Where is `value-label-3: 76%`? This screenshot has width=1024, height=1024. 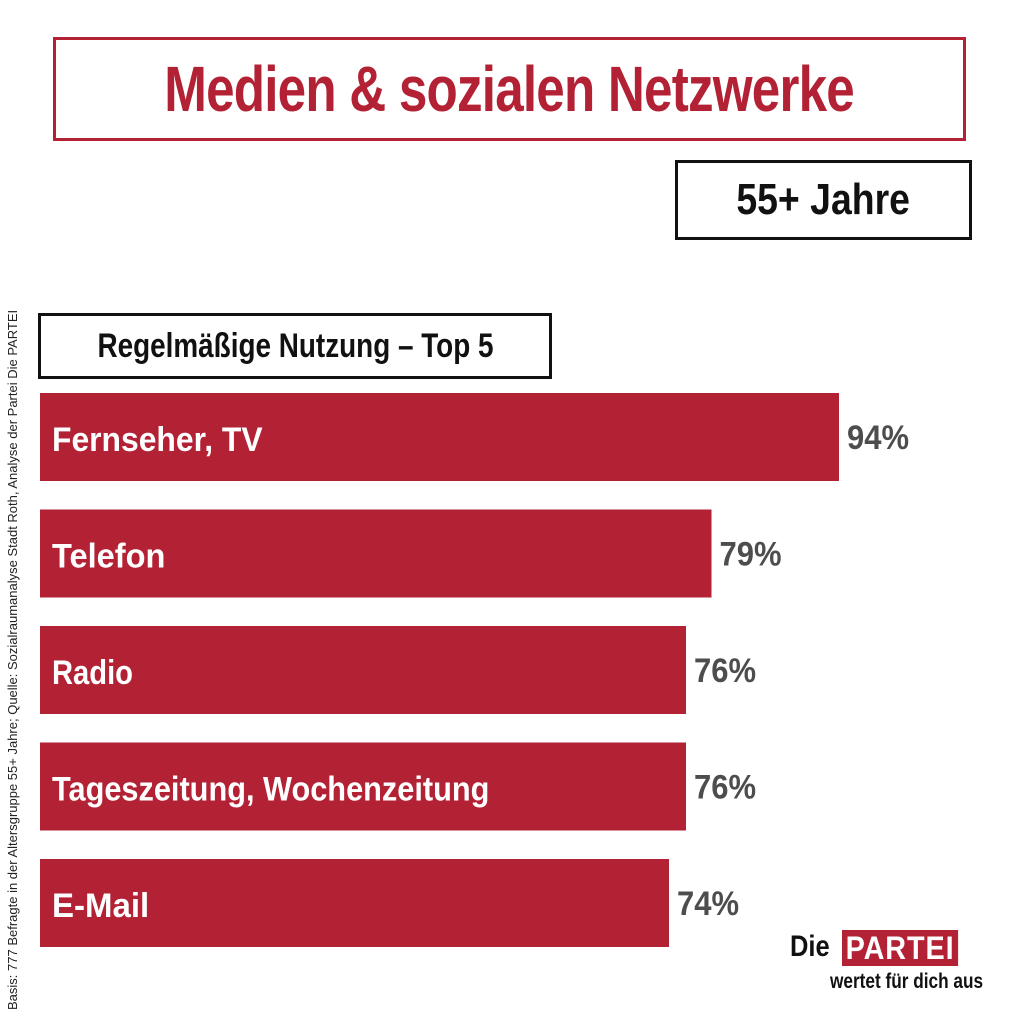
value-label-3: 76% is located at coordinates (725, 788).